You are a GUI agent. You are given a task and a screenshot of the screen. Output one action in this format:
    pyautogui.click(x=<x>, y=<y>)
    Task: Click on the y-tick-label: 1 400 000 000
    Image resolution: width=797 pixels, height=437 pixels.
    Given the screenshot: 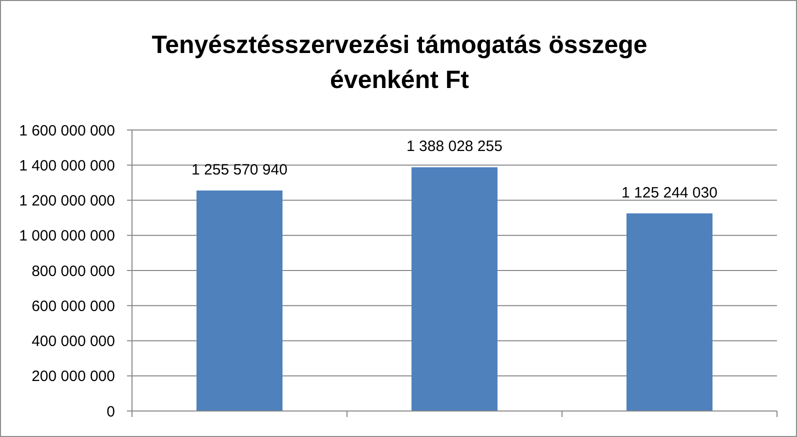 What is the action you would take?
    pyautogui.click(x=67, y=165)
    